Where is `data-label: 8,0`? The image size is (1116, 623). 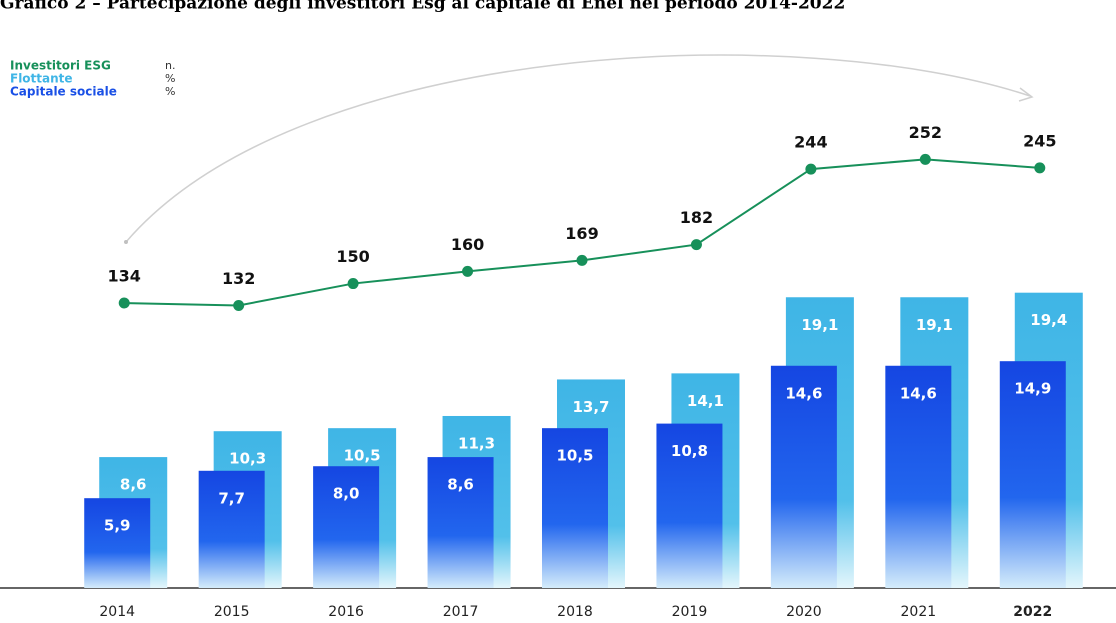
data-label: 8,0 is located at coordinates (346, 494).